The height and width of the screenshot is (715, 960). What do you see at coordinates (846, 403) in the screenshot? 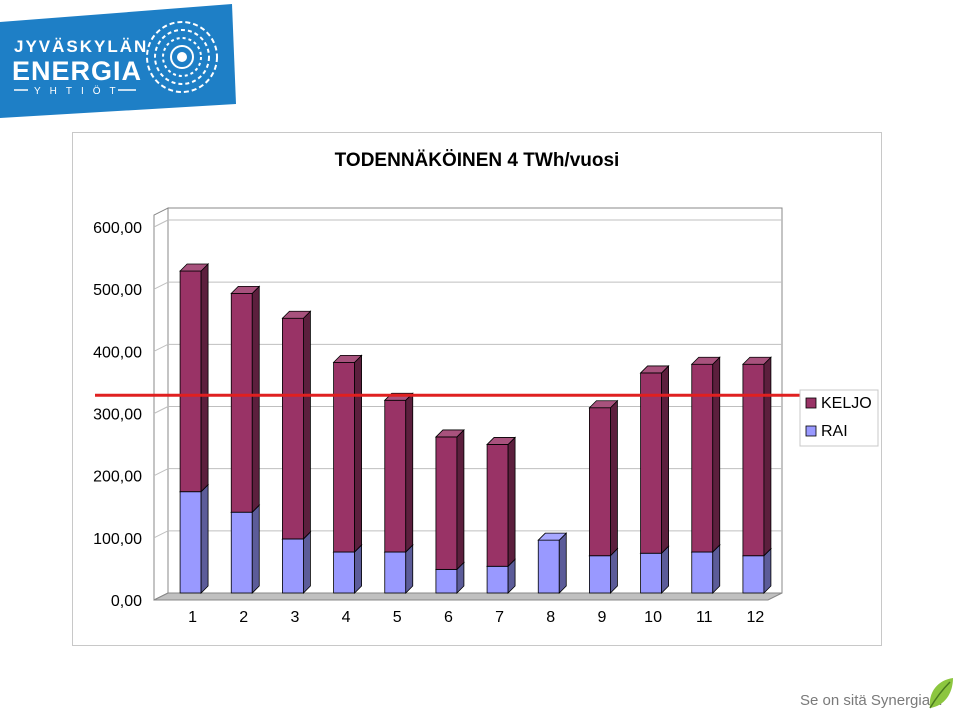
I see `legend-label: KELJO` at bounding box center [846, 403].